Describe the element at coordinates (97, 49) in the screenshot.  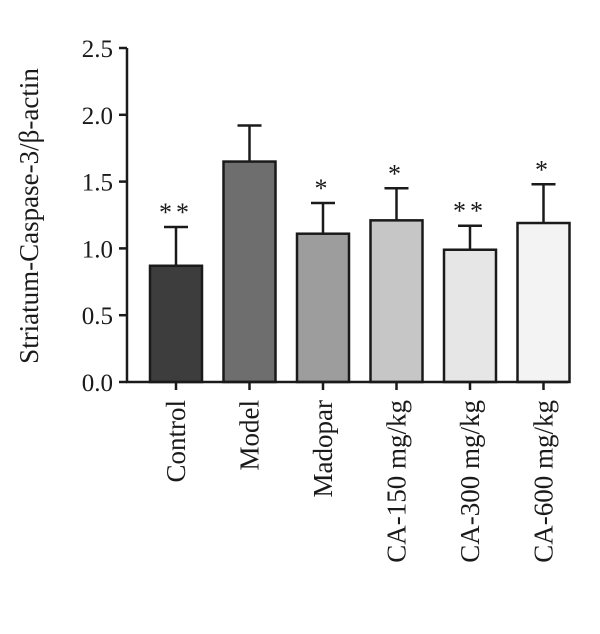
I see `y-tick-label: 2.5` at that location.